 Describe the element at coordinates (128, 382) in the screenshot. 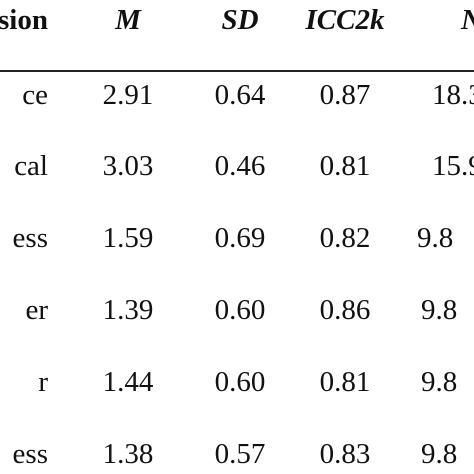

I see `cell-mean: 1.44` at that location.